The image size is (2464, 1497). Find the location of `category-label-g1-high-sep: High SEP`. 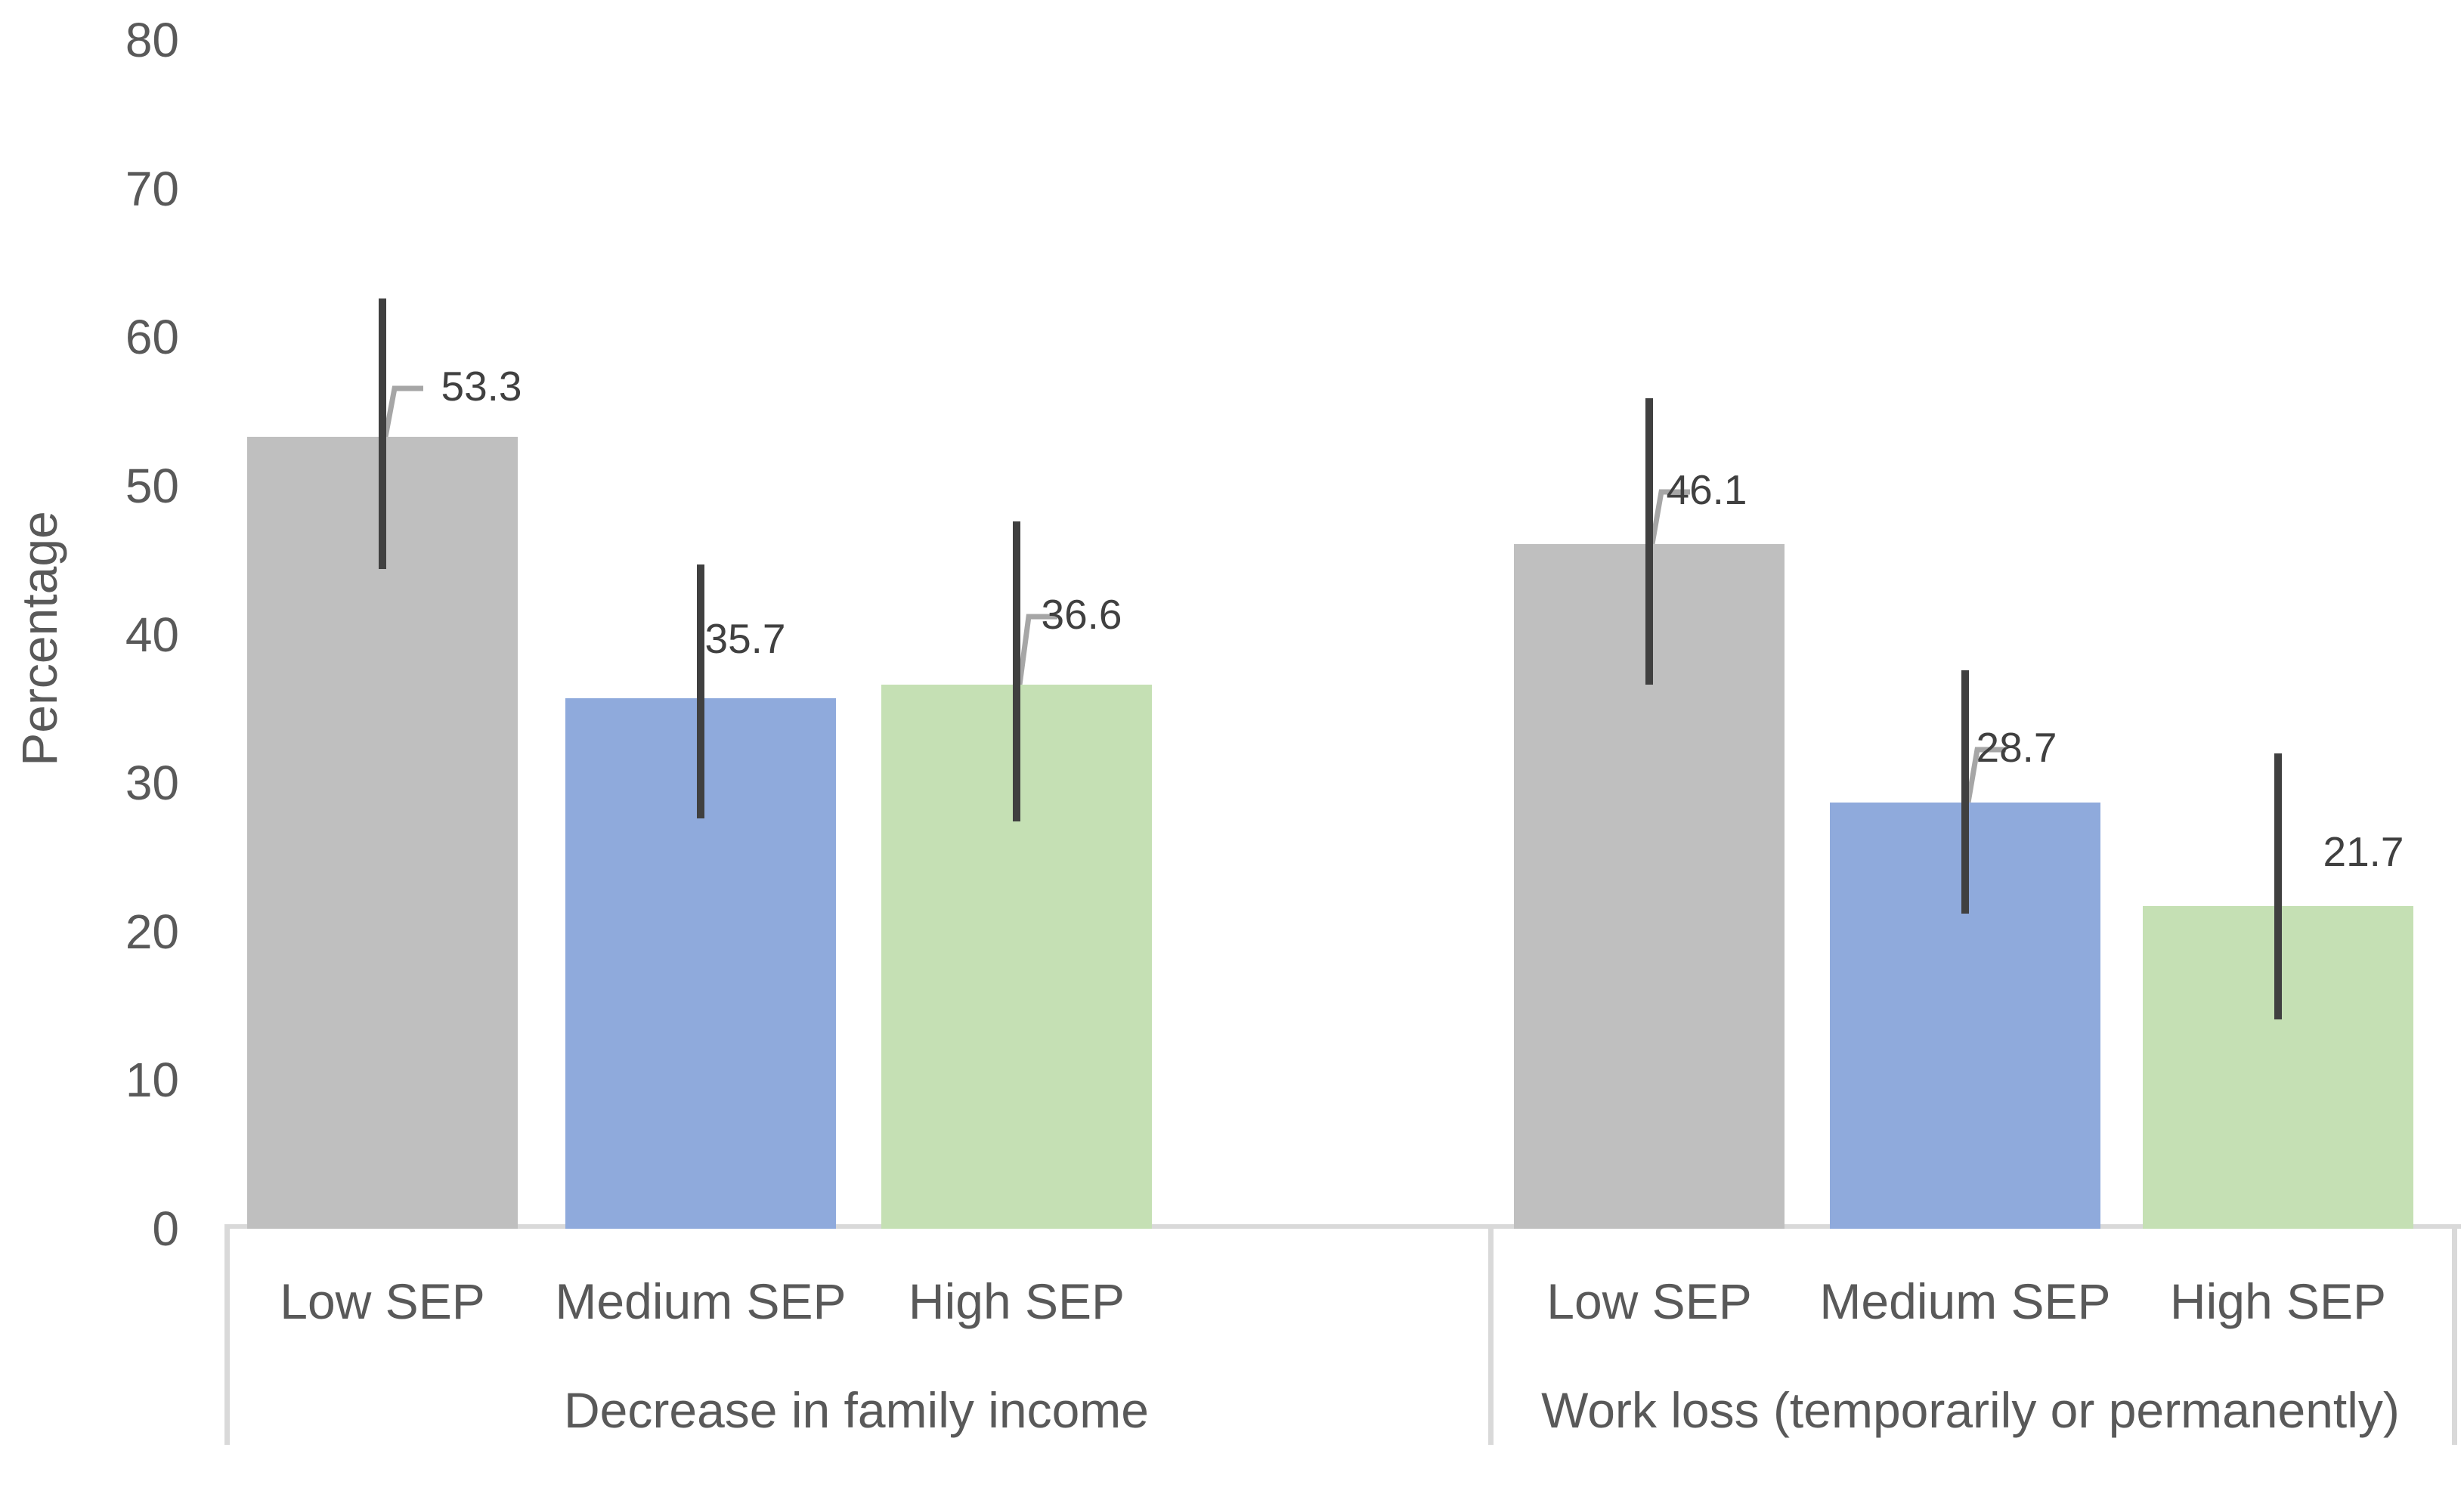

category-label-g1-high-sep: High SEP is located at coordinates (1016, 1301).